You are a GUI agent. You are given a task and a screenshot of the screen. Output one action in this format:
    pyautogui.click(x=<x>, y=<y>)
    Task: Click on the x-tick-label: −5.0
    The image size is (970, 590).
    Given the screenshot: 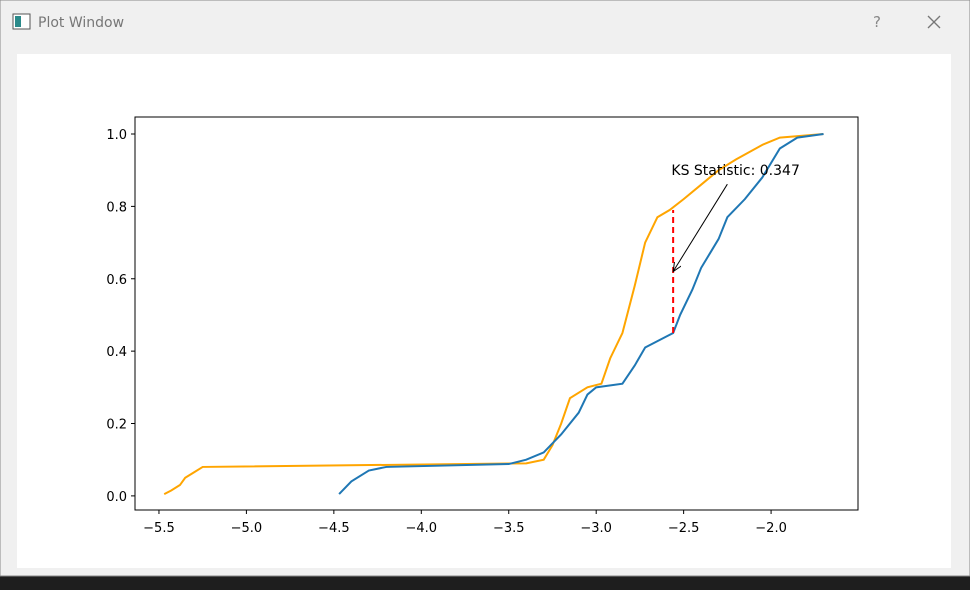 What is the action you would take?
    pyautogui.click(x=247, y=528)
    